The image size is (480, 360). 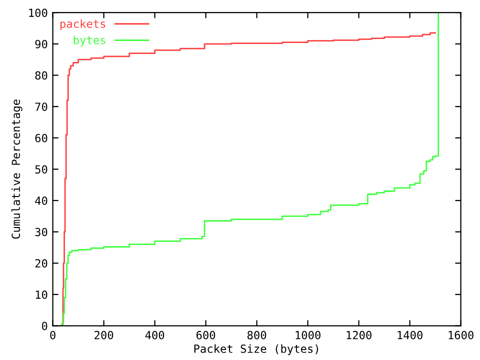 What do you see at coordinates (90, 41) in the screenshot?
I see `legend-label: bytes` at bounding box center [90, 41].